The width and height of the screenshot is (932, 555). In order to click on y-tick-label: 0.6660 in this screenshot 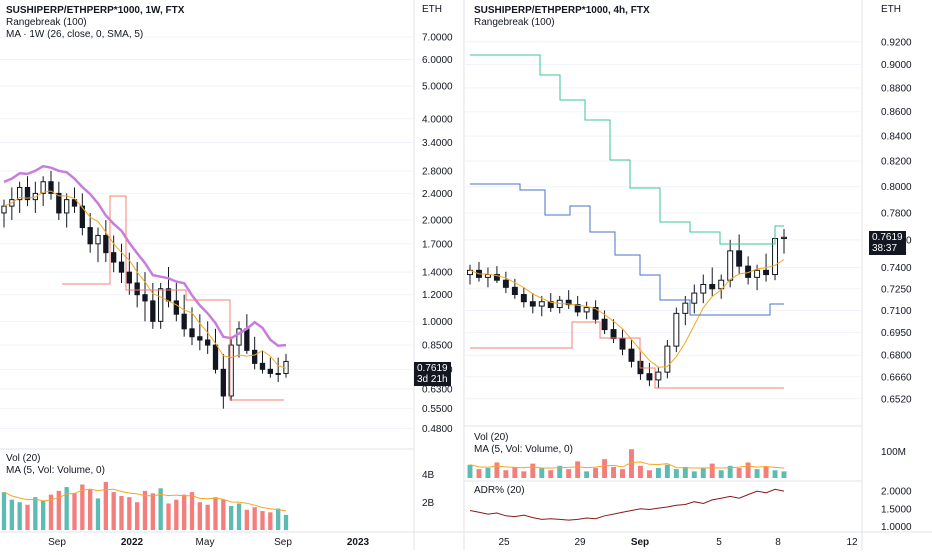, I will do `click(896, 377)`.